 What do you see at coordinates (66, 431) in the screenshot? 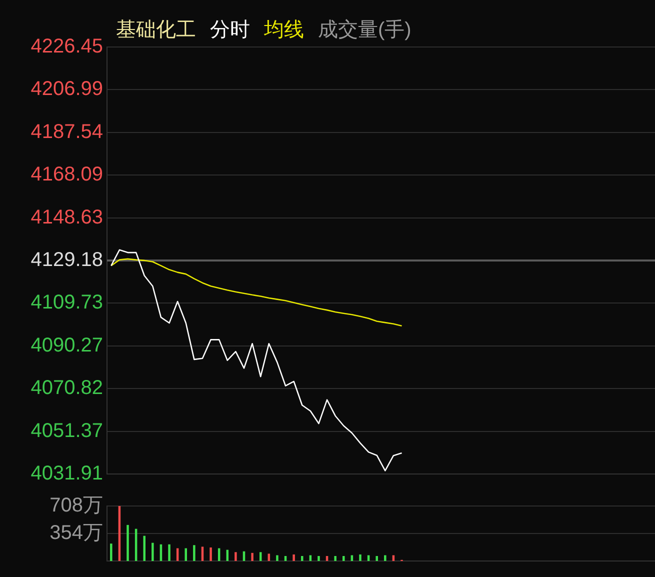
I see `y-tick-label: 4051.37` at bounding box center [66, 431].